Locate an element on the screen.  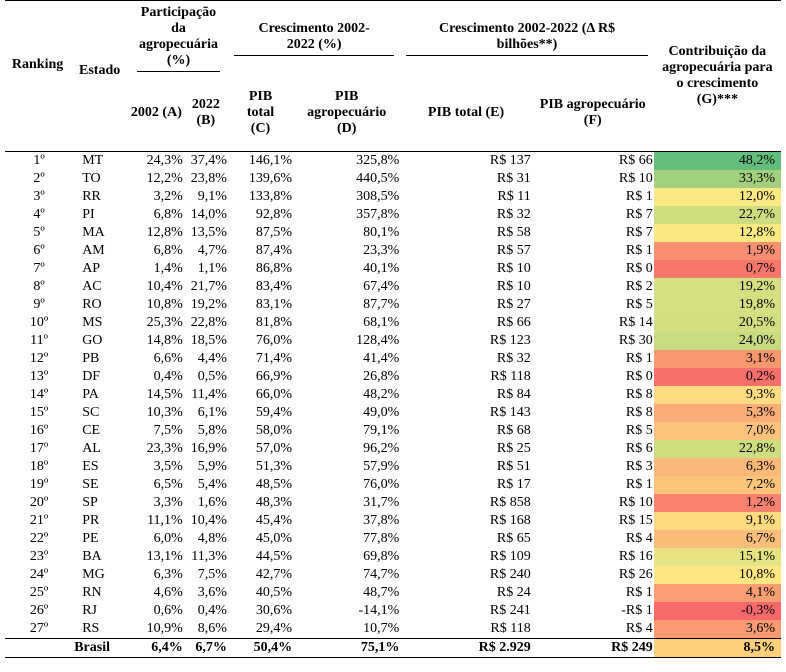
part-2022-cell: 19,2% is located at coordinates (208, 304).